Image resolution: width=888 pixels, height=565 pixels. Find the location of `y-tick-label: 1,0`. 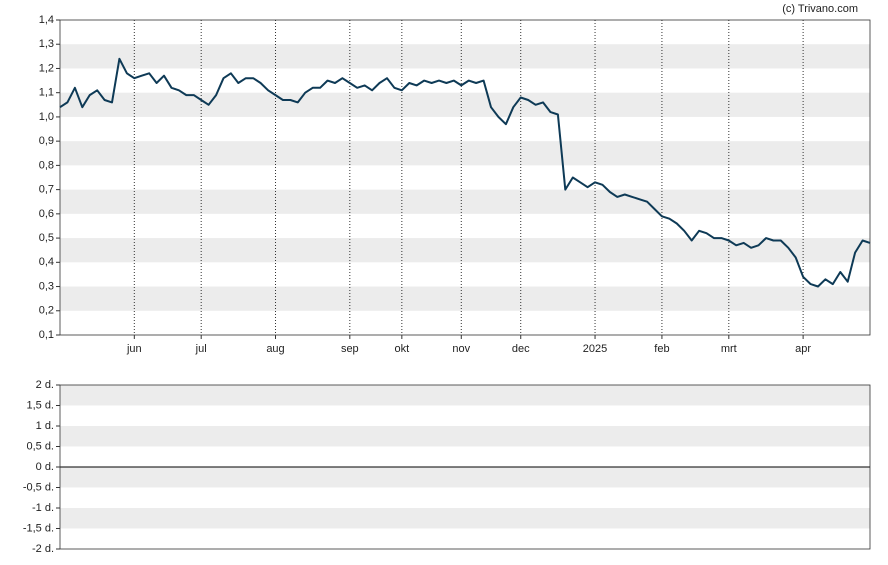

y-tick-label: 1,0 is located at coordinates (46, 117).